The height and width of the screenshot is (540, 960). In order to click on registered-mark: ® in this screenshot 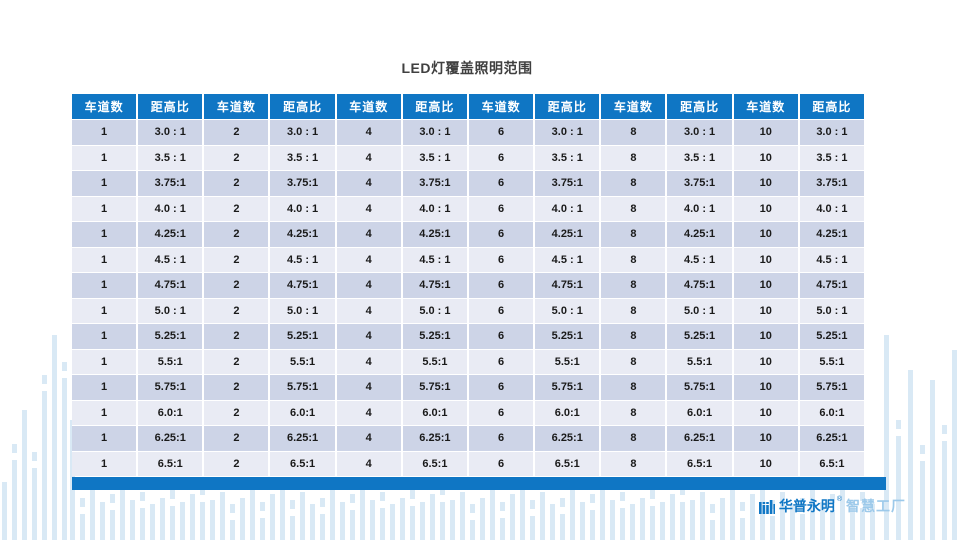, I will do `click(839, 499)`.